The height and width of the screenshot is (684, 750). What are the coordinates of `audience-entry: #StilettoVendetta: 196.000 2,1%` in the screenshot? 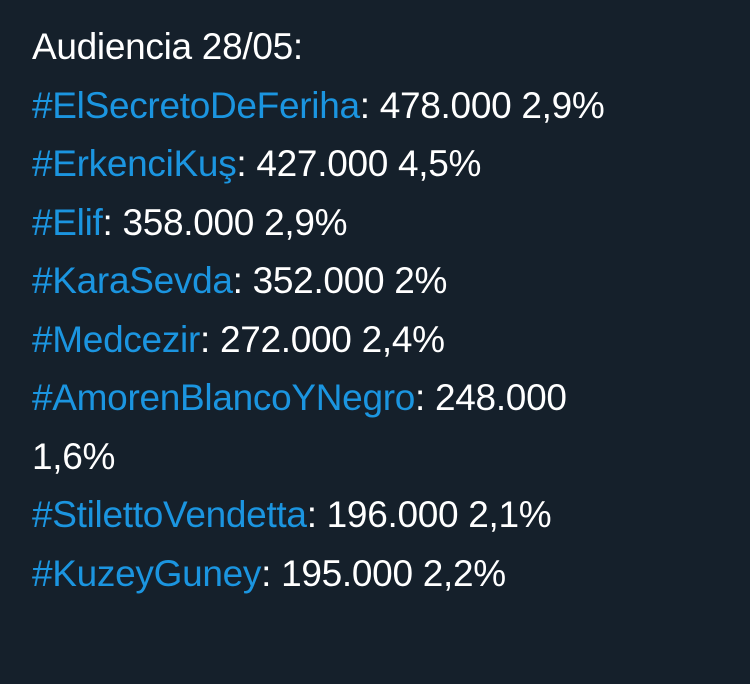 It's located at (376, 515).